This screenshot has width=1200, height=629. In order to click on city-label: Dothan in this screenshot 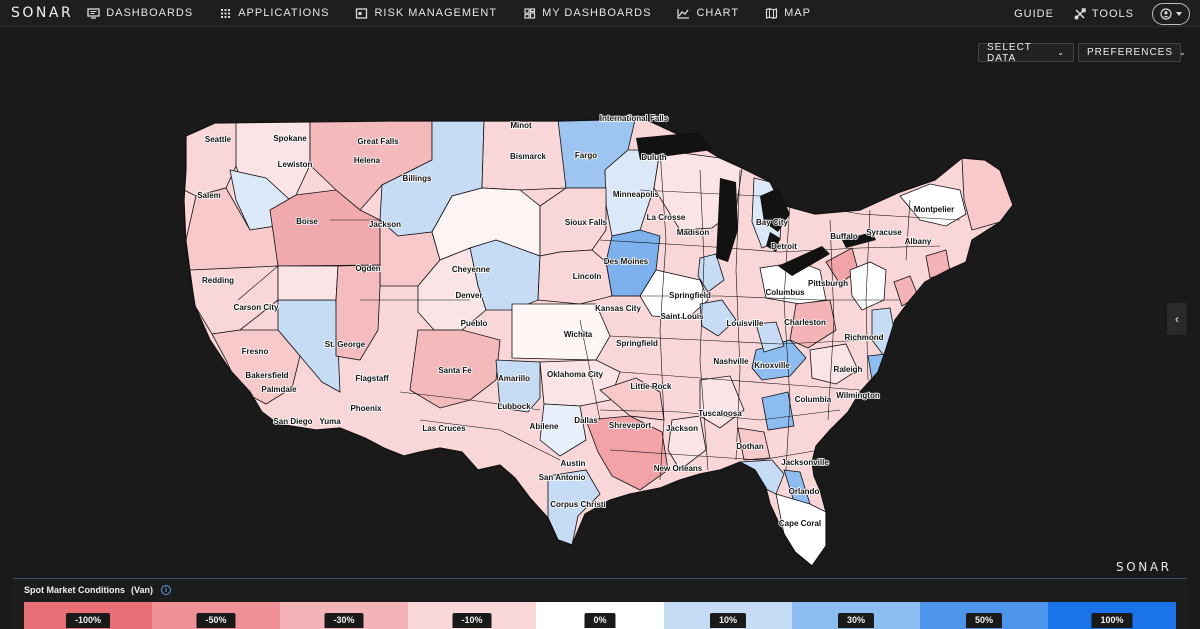, I will do `click(750, 446)`.